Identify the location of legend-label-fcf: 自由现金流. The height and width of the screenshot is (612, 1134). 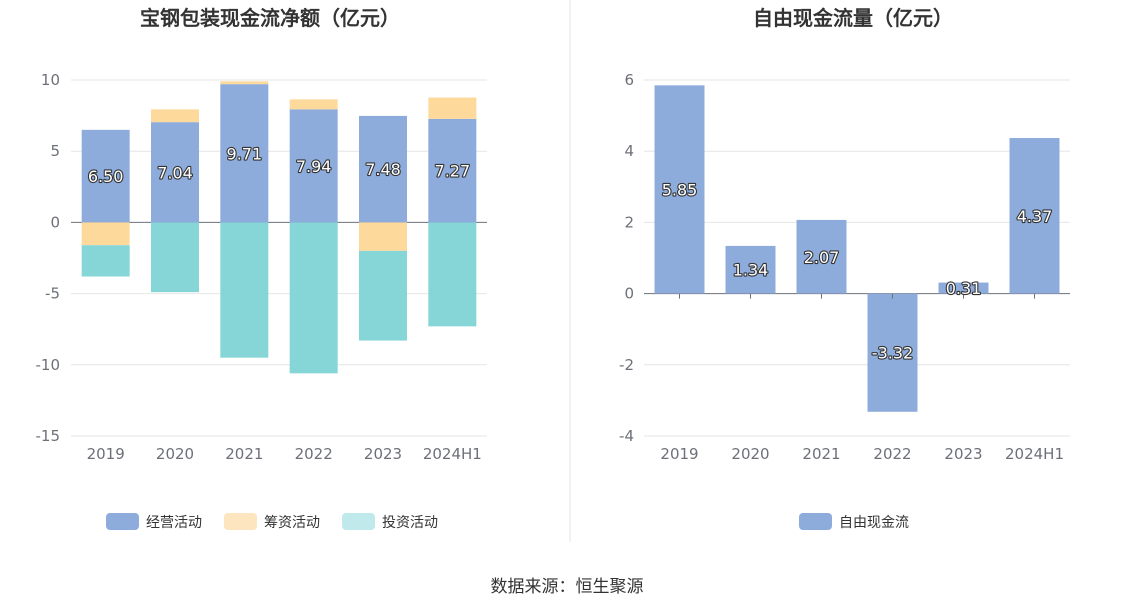
(874, 523).